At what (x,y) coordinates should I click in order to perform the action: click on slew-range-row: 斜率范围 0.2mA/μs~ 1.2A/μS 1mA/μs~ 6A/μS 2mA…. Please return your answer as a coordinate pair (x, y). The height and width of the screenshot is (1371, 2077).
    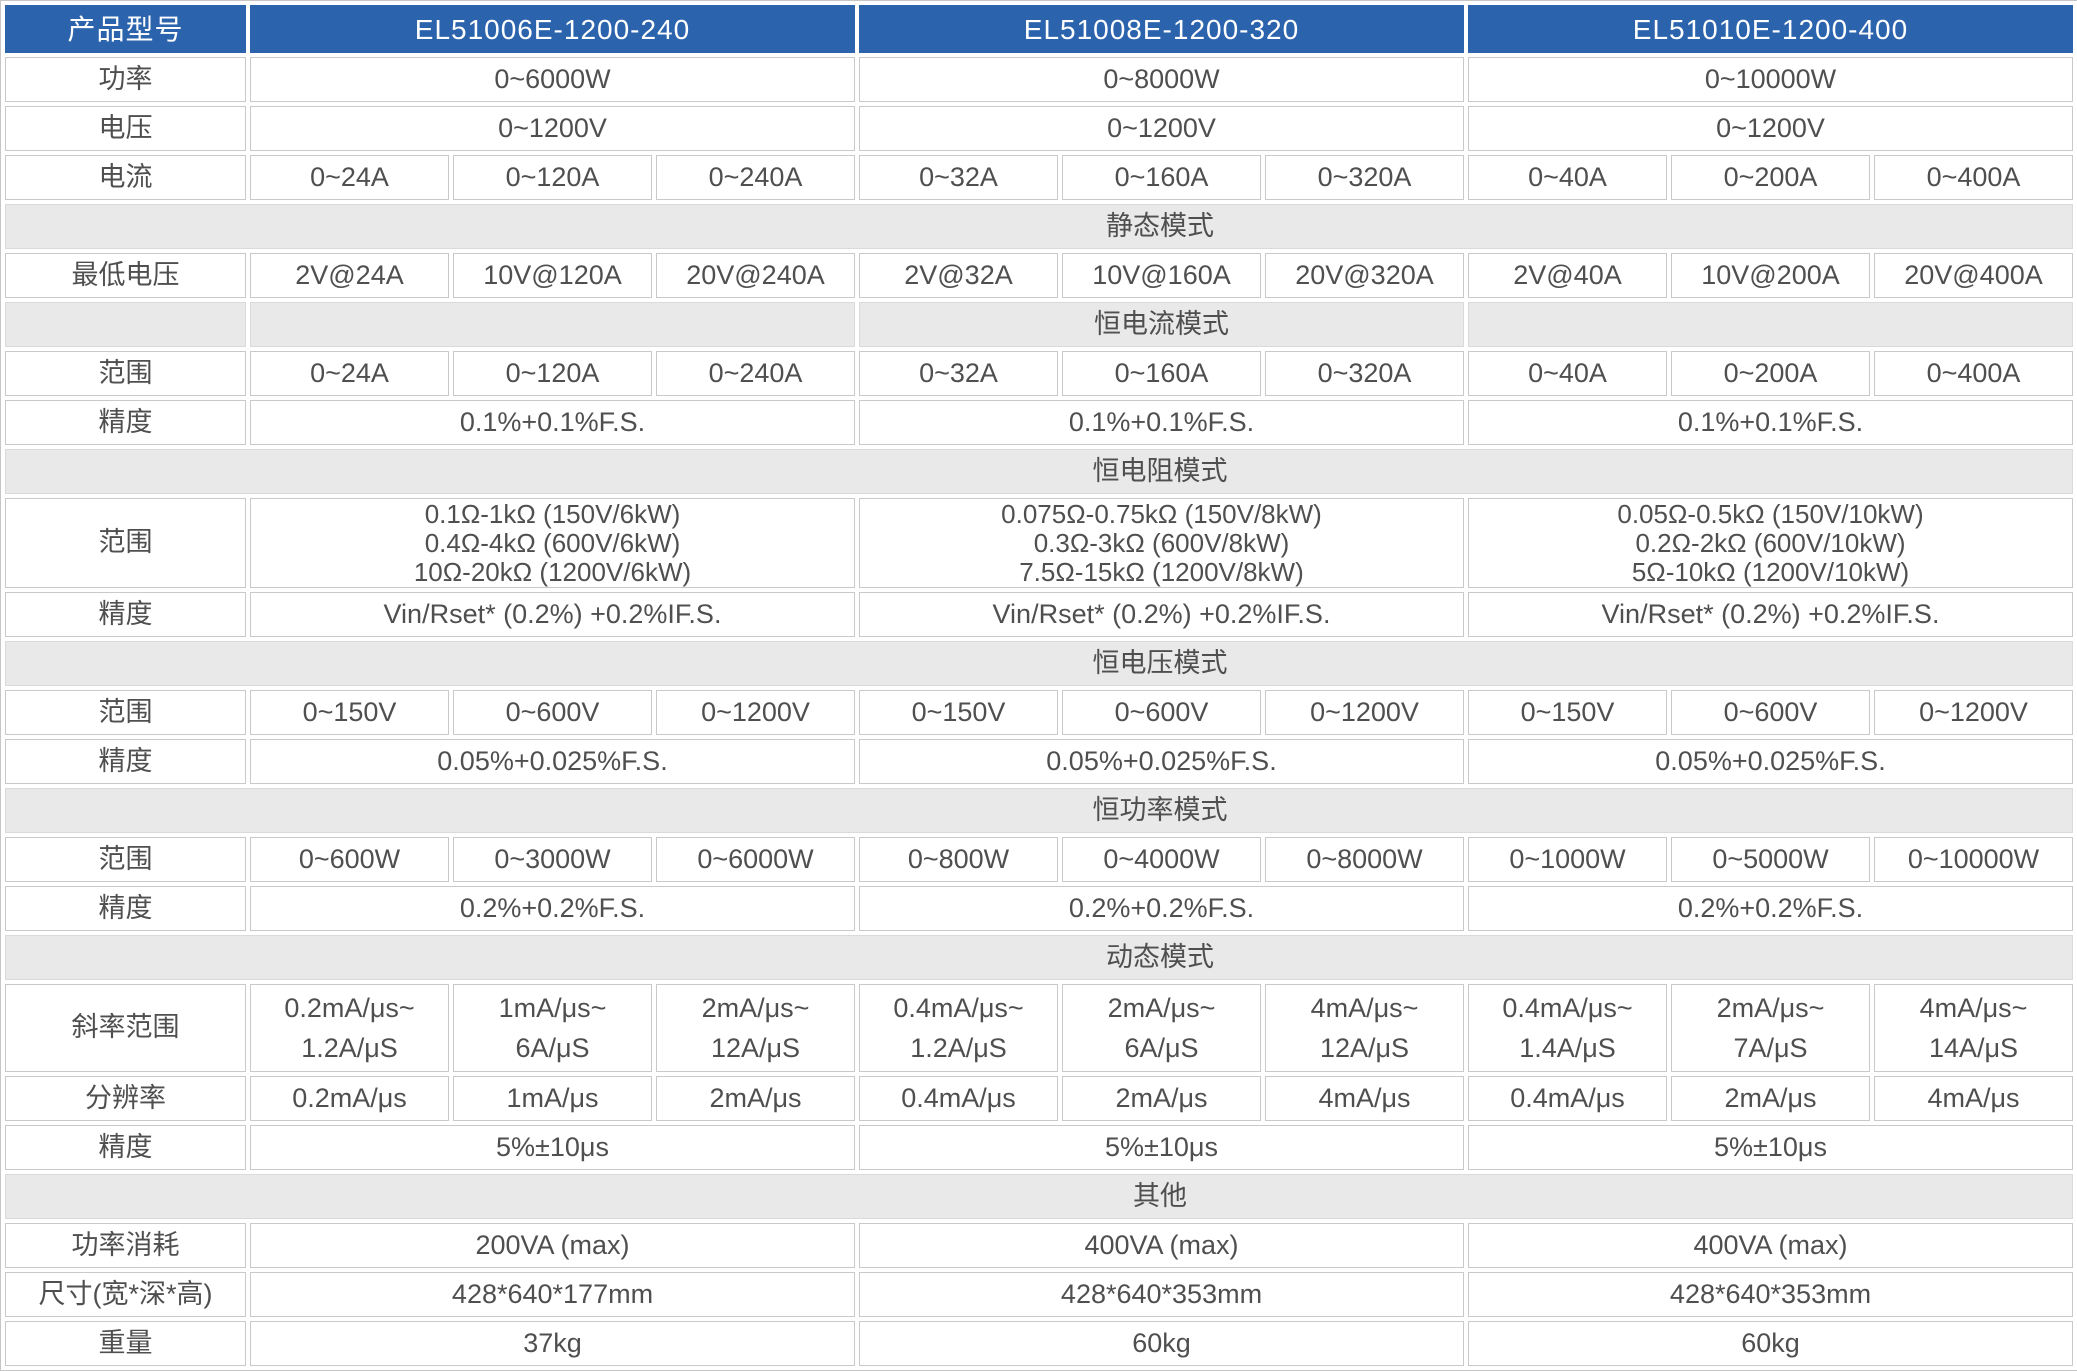
    Looking at the image, I should click on (1039, 1028).